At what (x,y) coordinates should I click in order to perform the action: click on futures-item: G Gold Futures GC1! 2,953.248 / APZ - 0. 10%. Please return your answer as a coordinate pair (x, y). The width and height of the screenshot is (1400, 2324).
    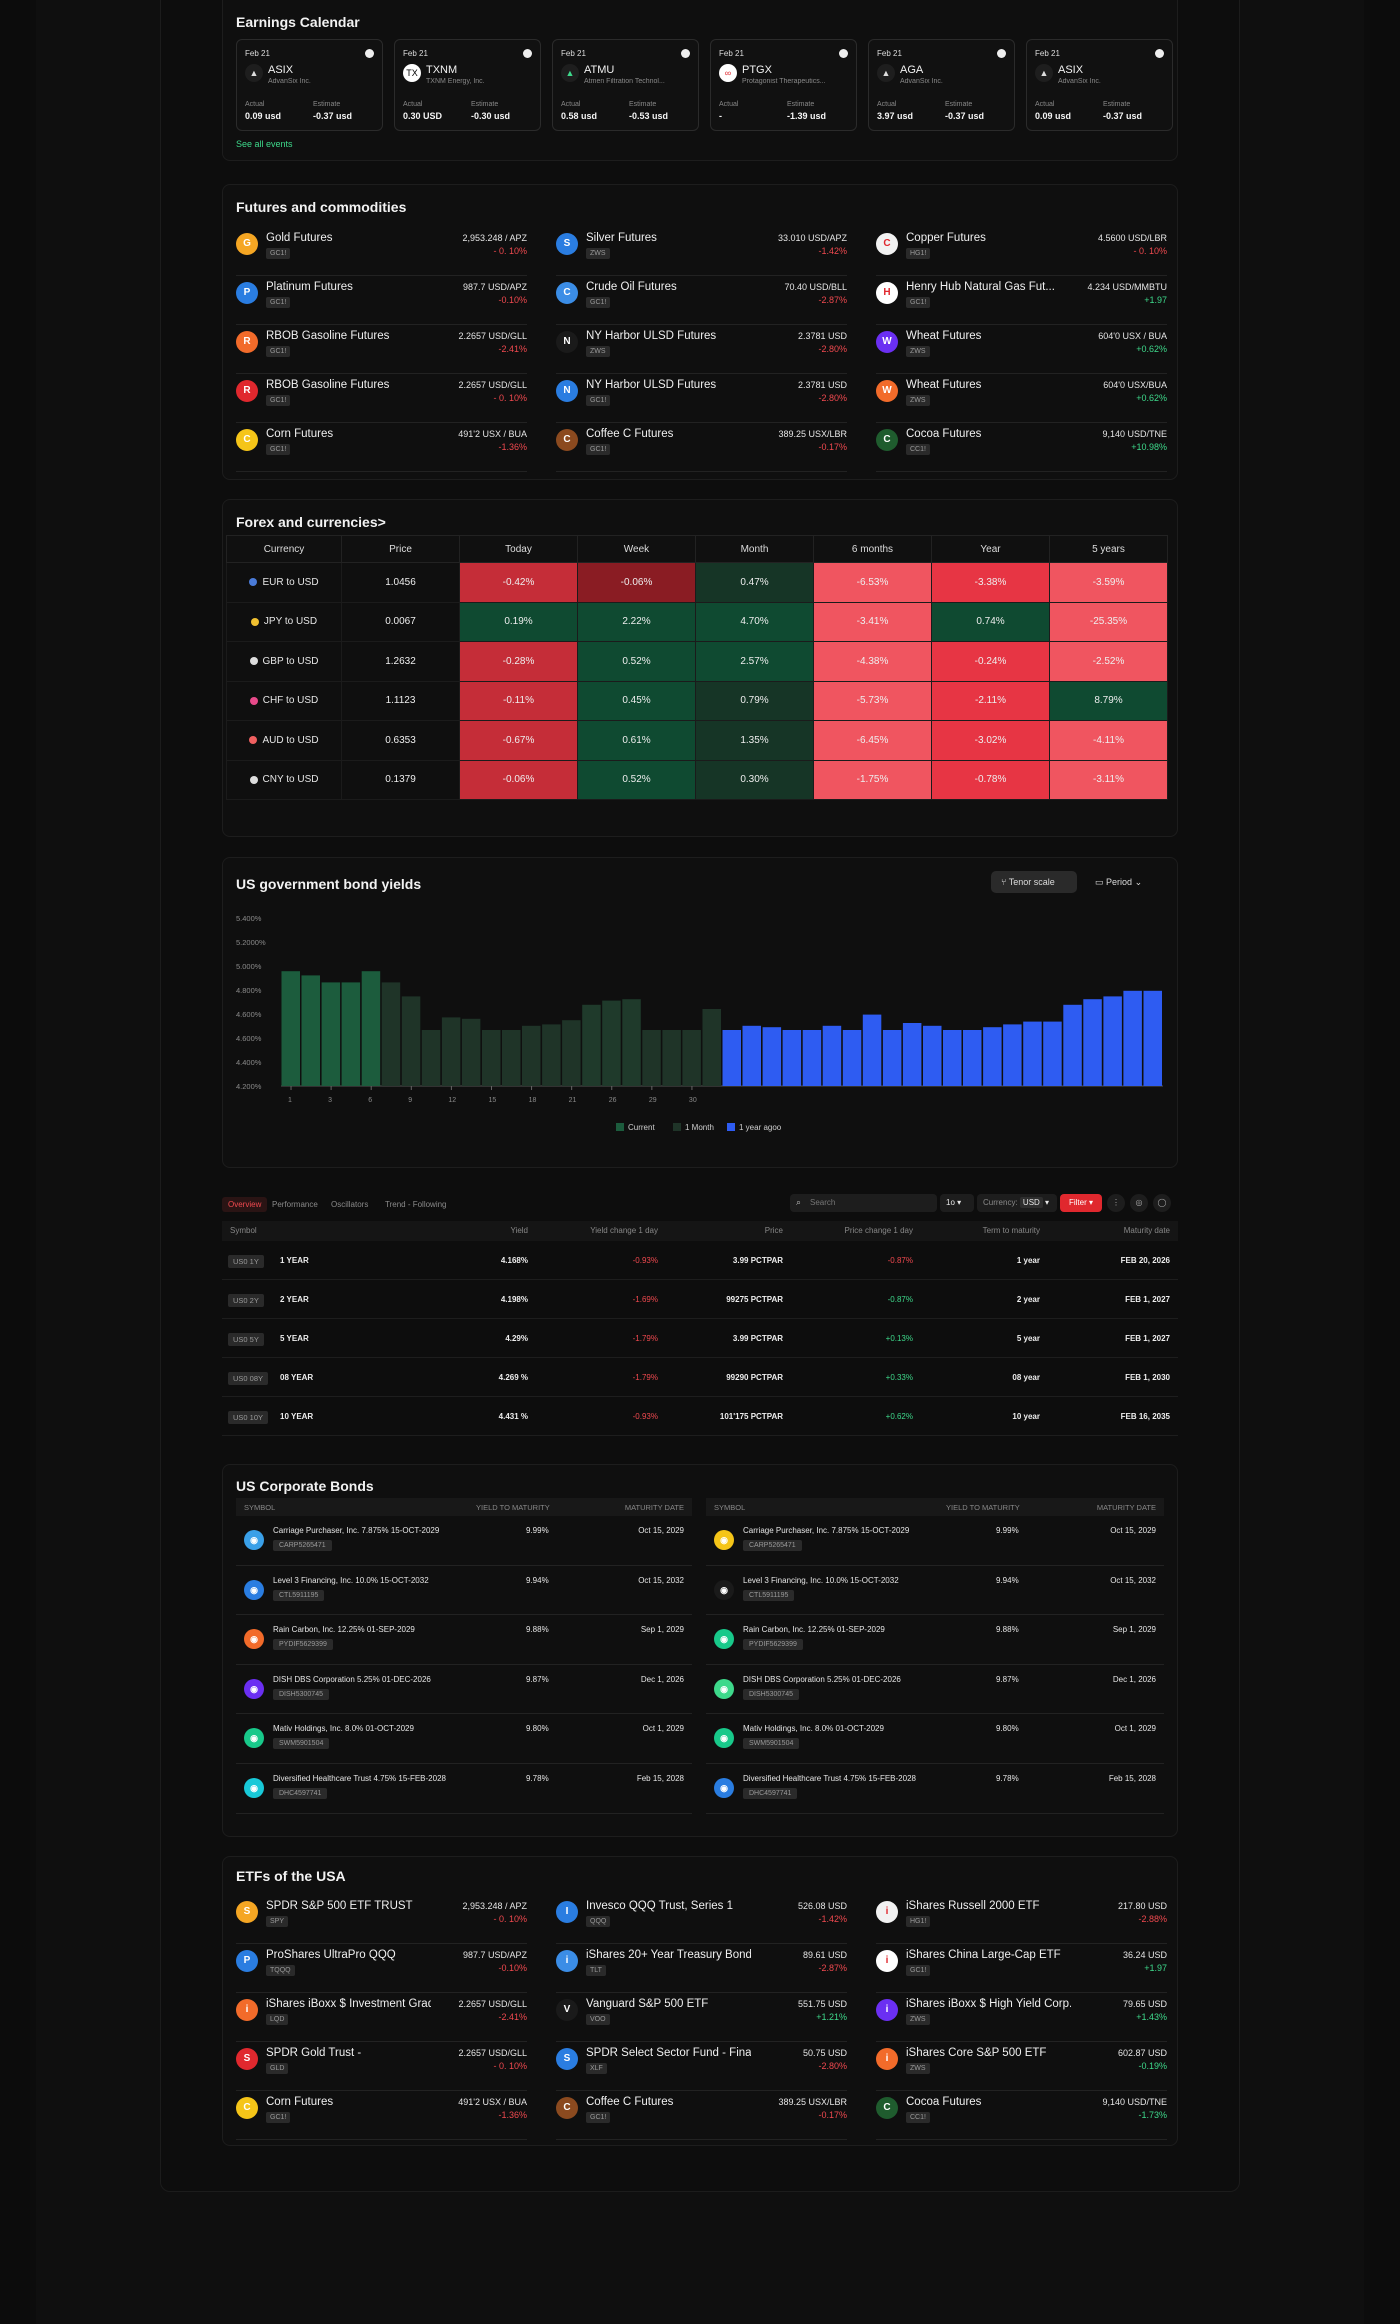
    Looking at the image, I should click on (381, 251).